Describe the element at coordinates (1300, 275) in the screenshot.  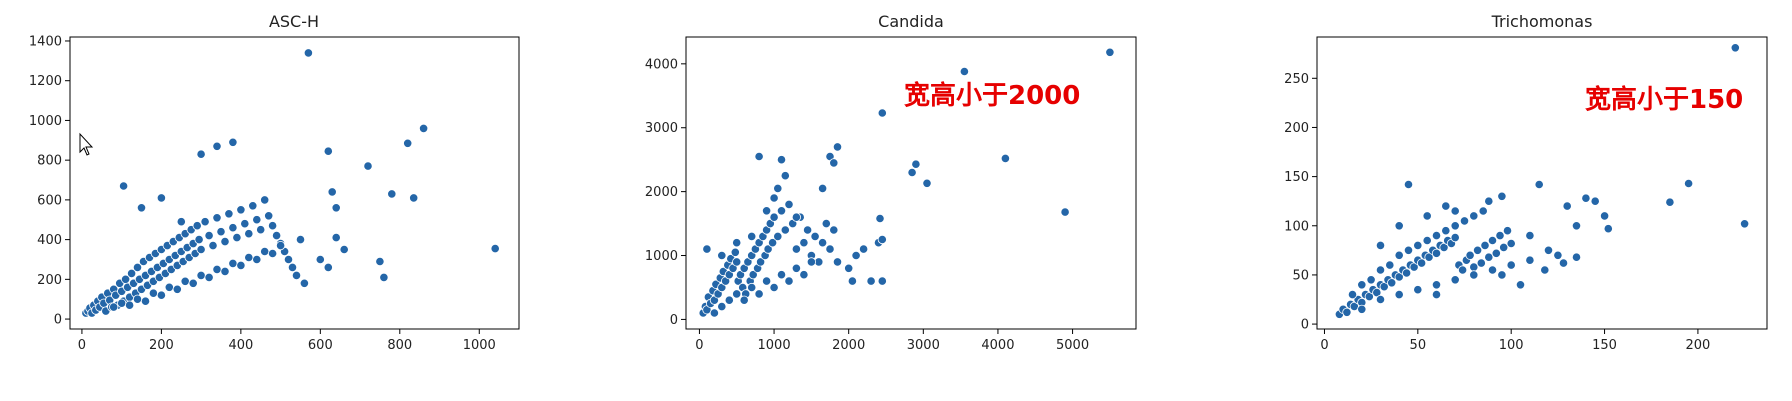
I see `y-tick-label: 50` at that location.